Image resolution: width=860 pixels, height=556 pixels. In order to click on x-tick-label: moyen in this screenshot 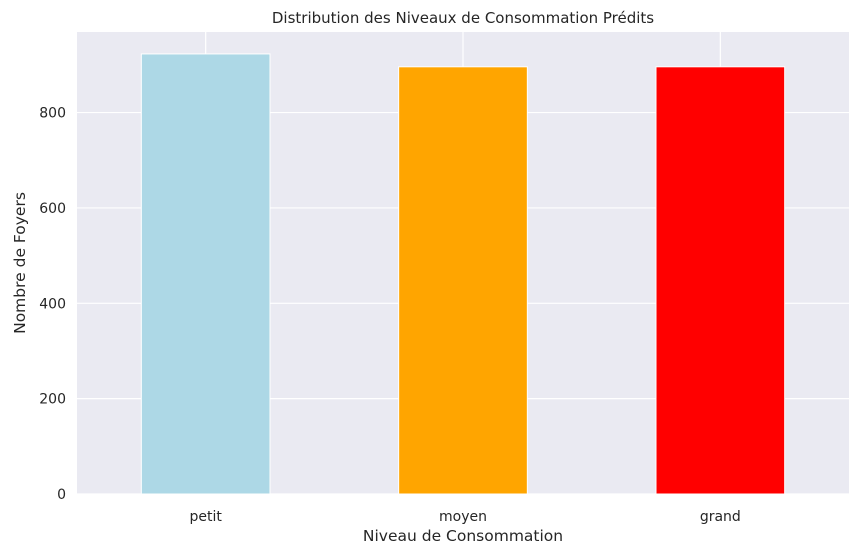, I will do `click(463, 517)`.